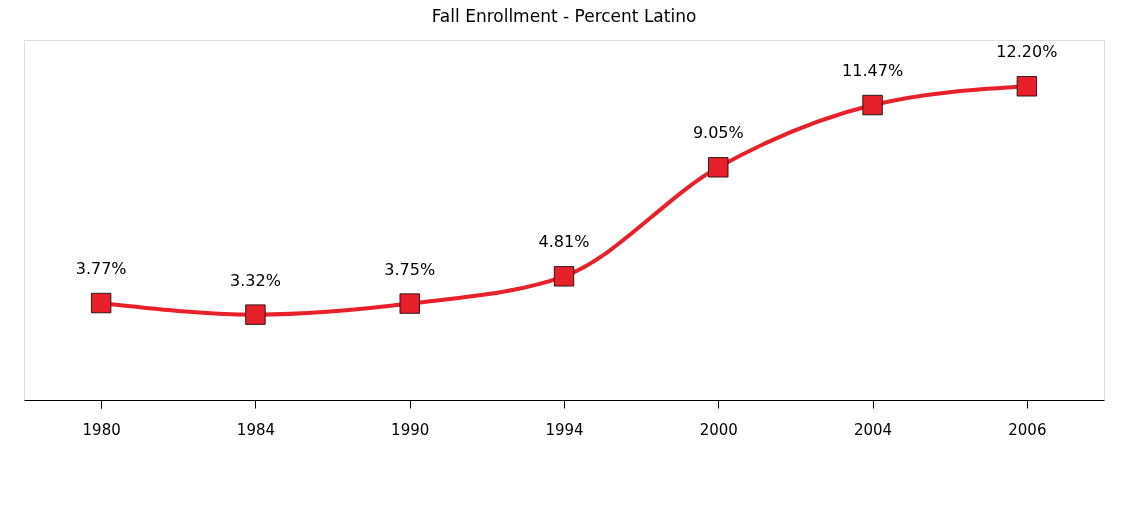  What do you see at coordinates (1027, 429) in the screenshot?
I see `x-tick-label: 2006` at bounding box center [1027, 429].